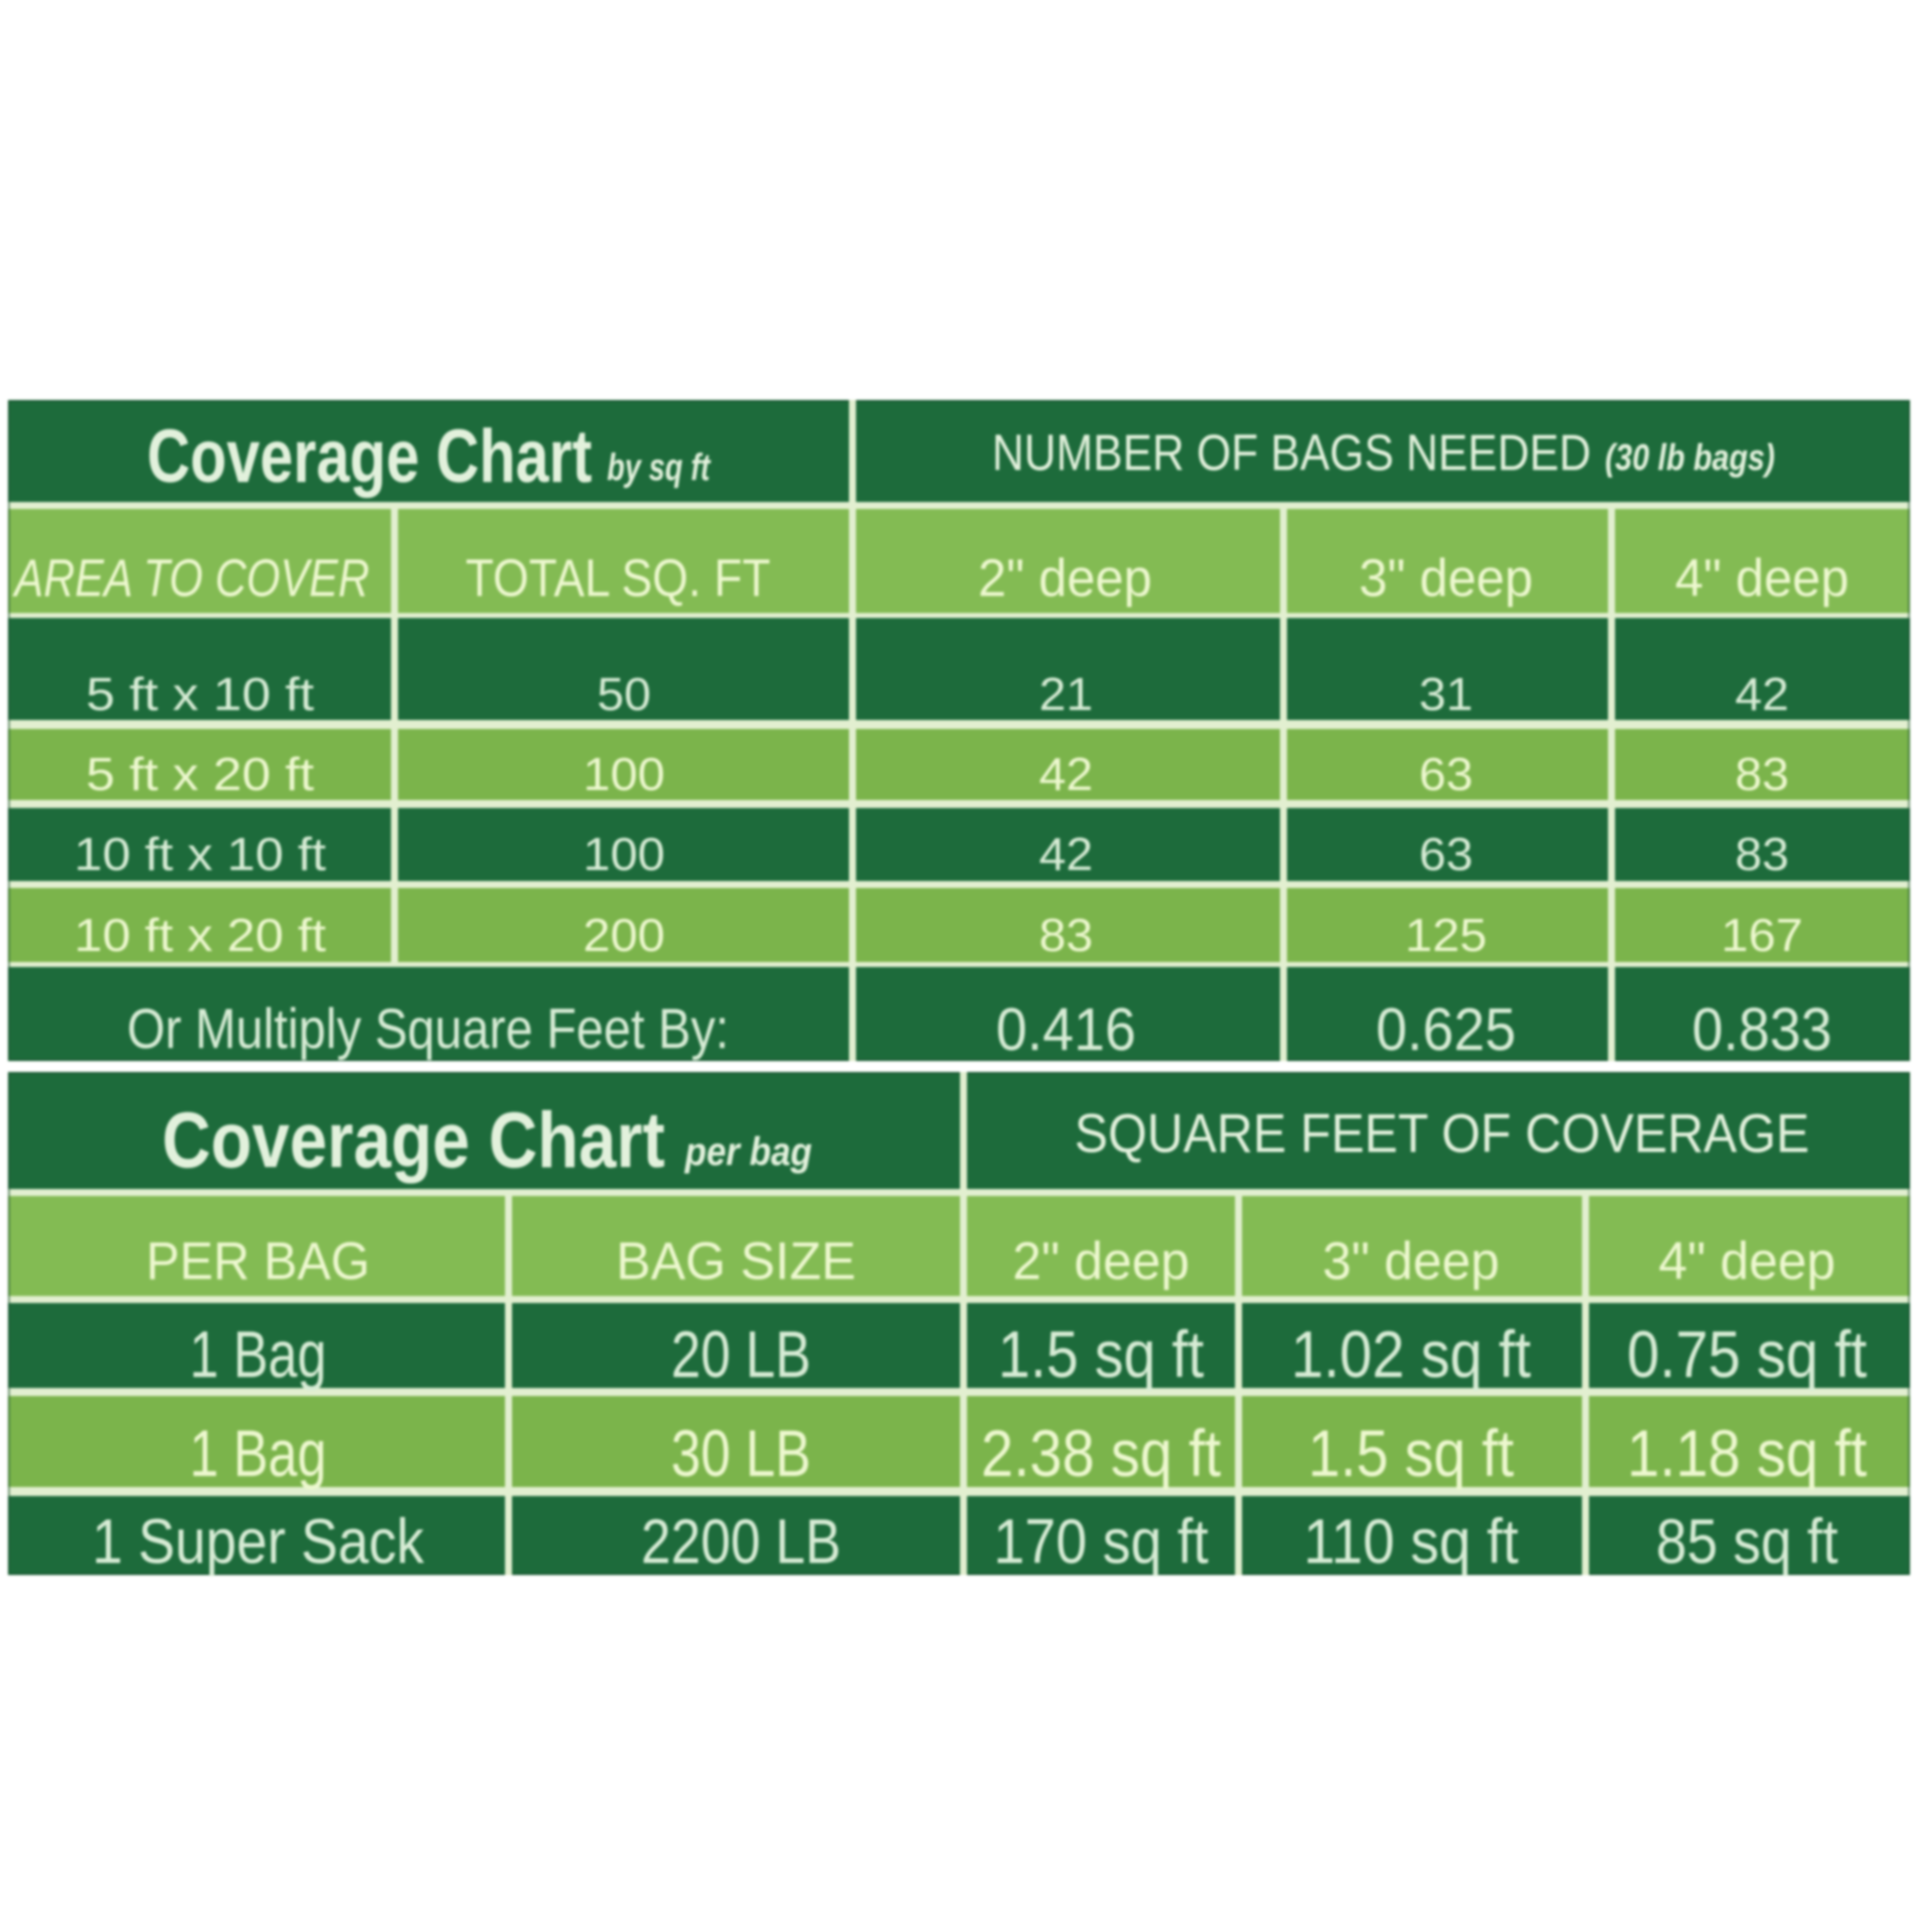  Describe the element at coordinates (736, 1261) in the screenshot. I see `svg-text: BAG SIZE` at that location.